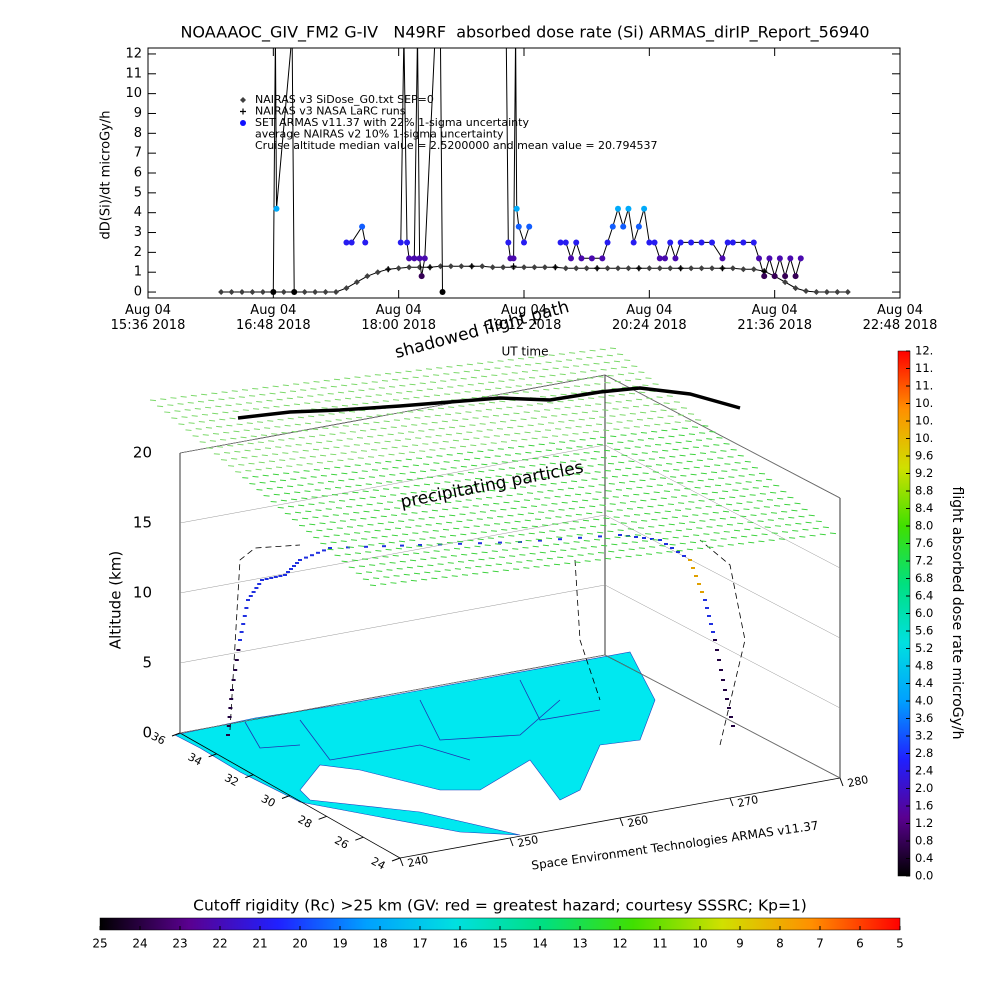 Image resolution: width=1000 pixels, height=1000 pixels. I want to click on y-tick-label: 2, so click(138, 252).